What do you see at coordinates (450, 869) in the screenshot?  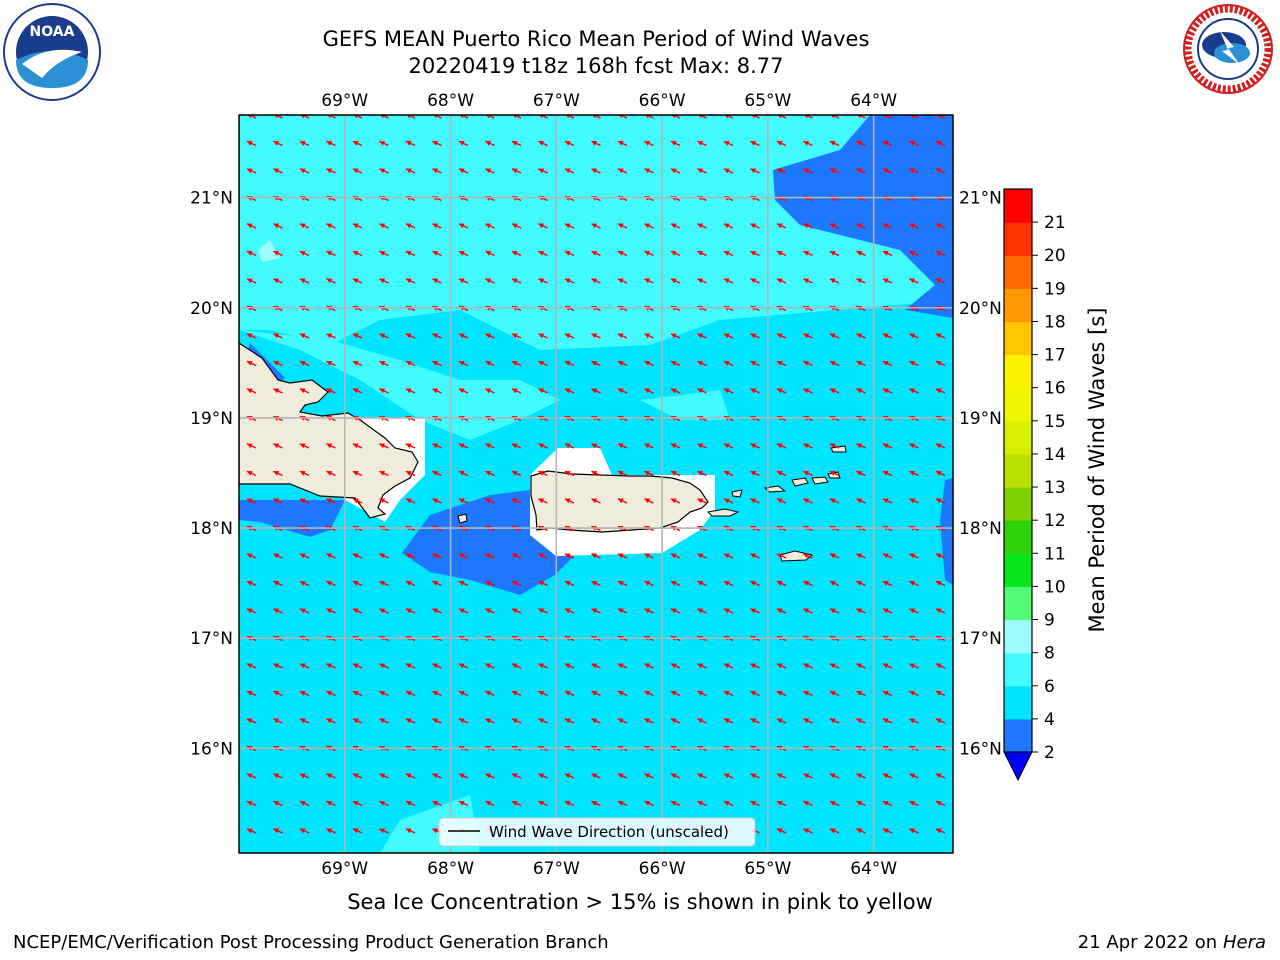 I see `lon-tick-label: 68°W` at bounding box center [450, 869].